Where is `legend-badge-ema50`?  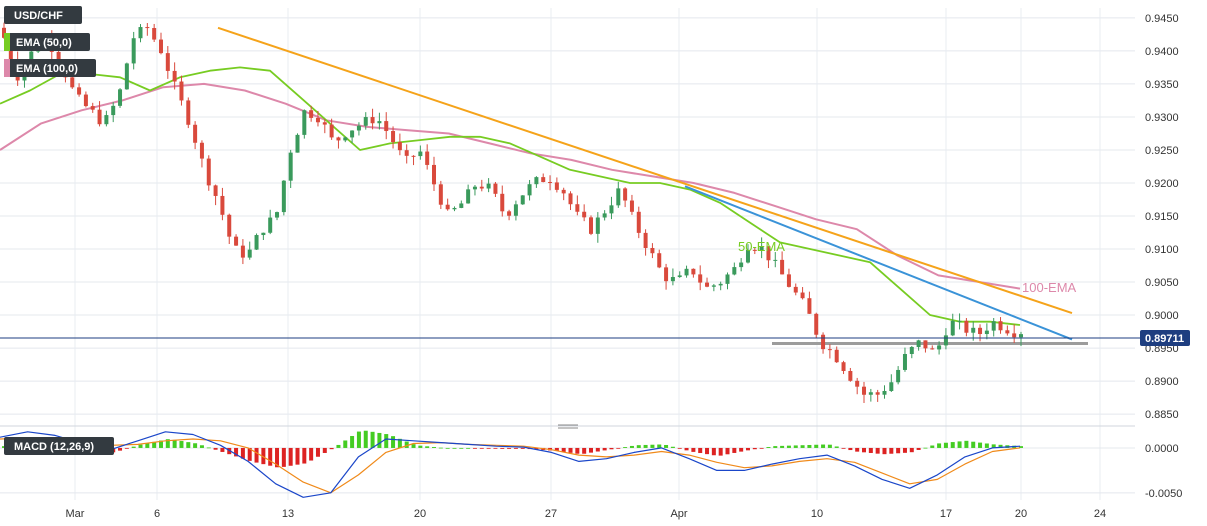
legend-badge-ema50 is located at coordinates (47, 42).